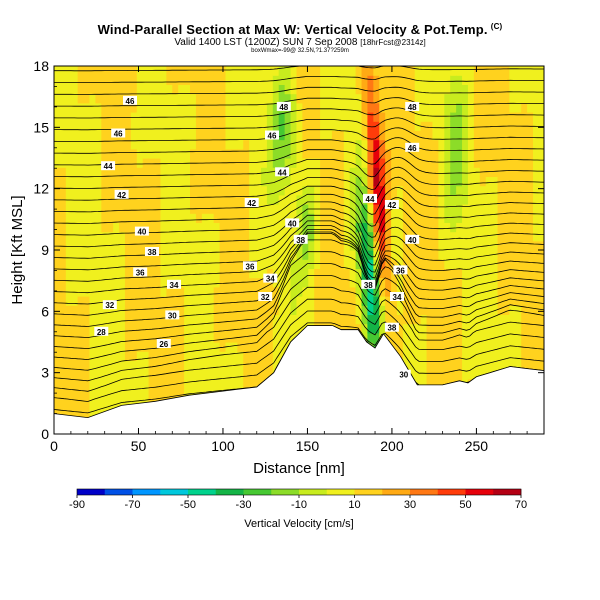  Describe the element at coordinates (397, 297) in the screenshot. I see `contour-label: 34` at that location.